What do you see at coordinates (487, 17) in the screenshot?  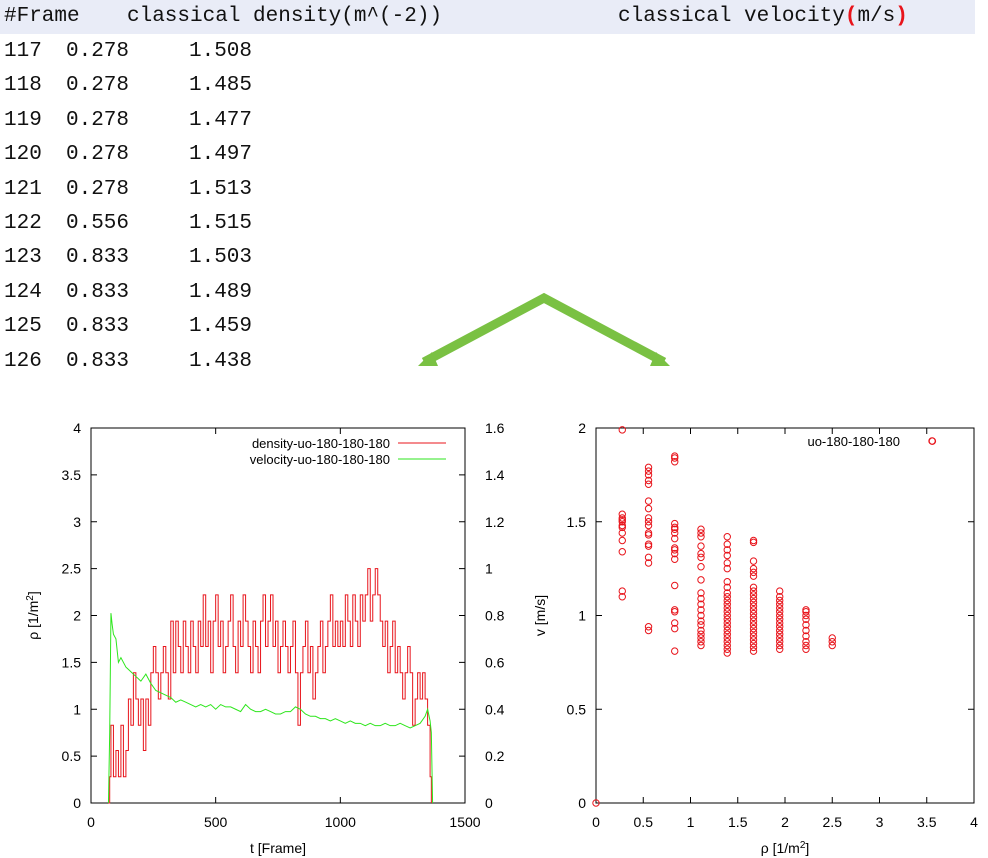 I see `table-header-bar` at bounding box center [487, 17].